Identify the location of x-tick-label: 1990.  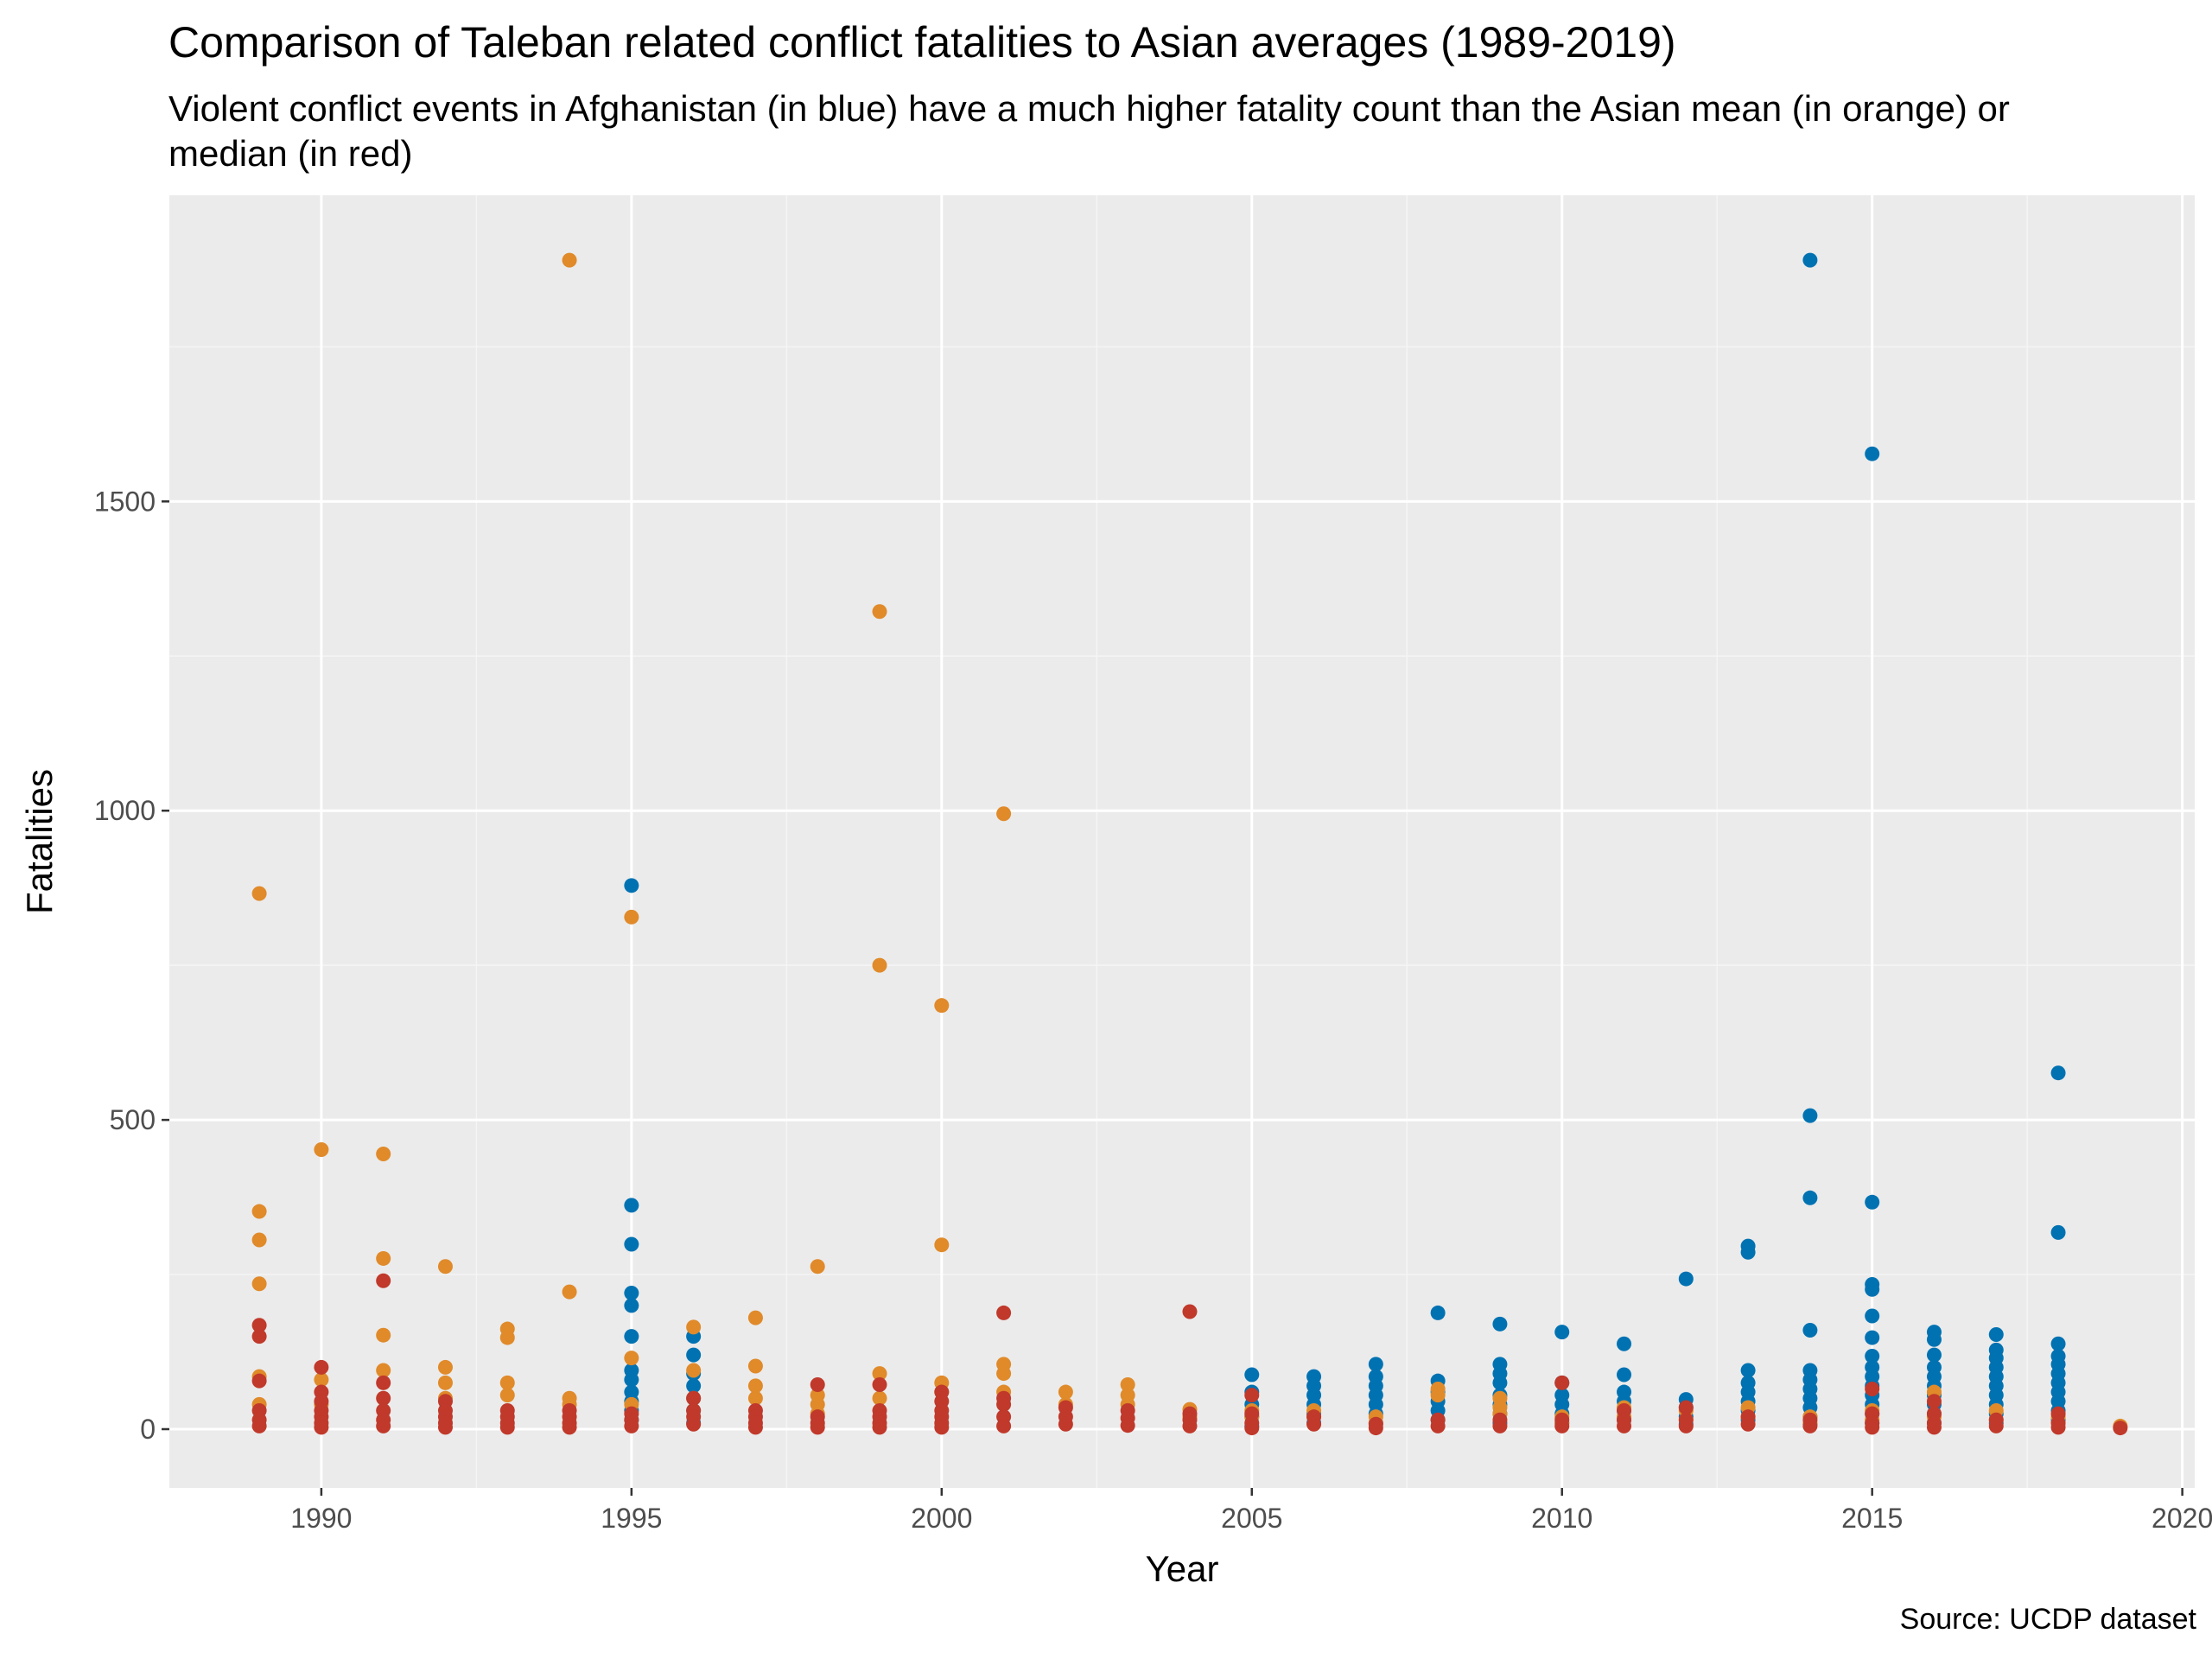
(321, 1518).